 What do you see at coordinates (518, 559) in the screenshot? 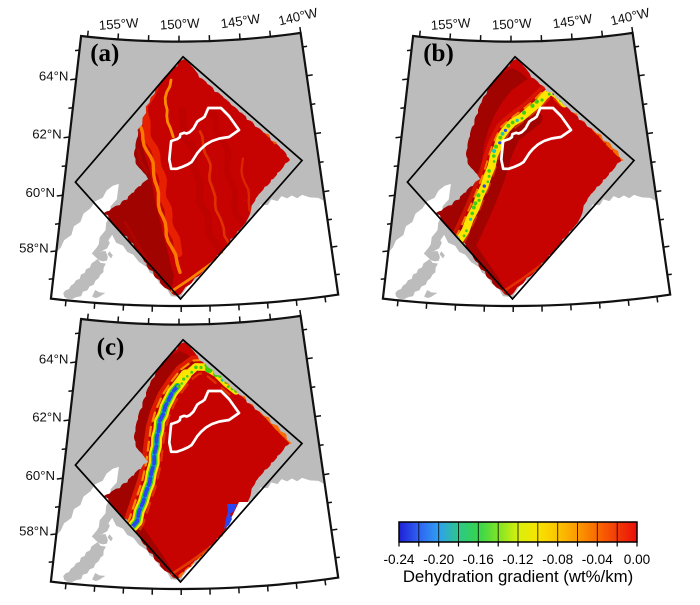
I see `svg-text: -0.12` at bounding box center [518, 559].